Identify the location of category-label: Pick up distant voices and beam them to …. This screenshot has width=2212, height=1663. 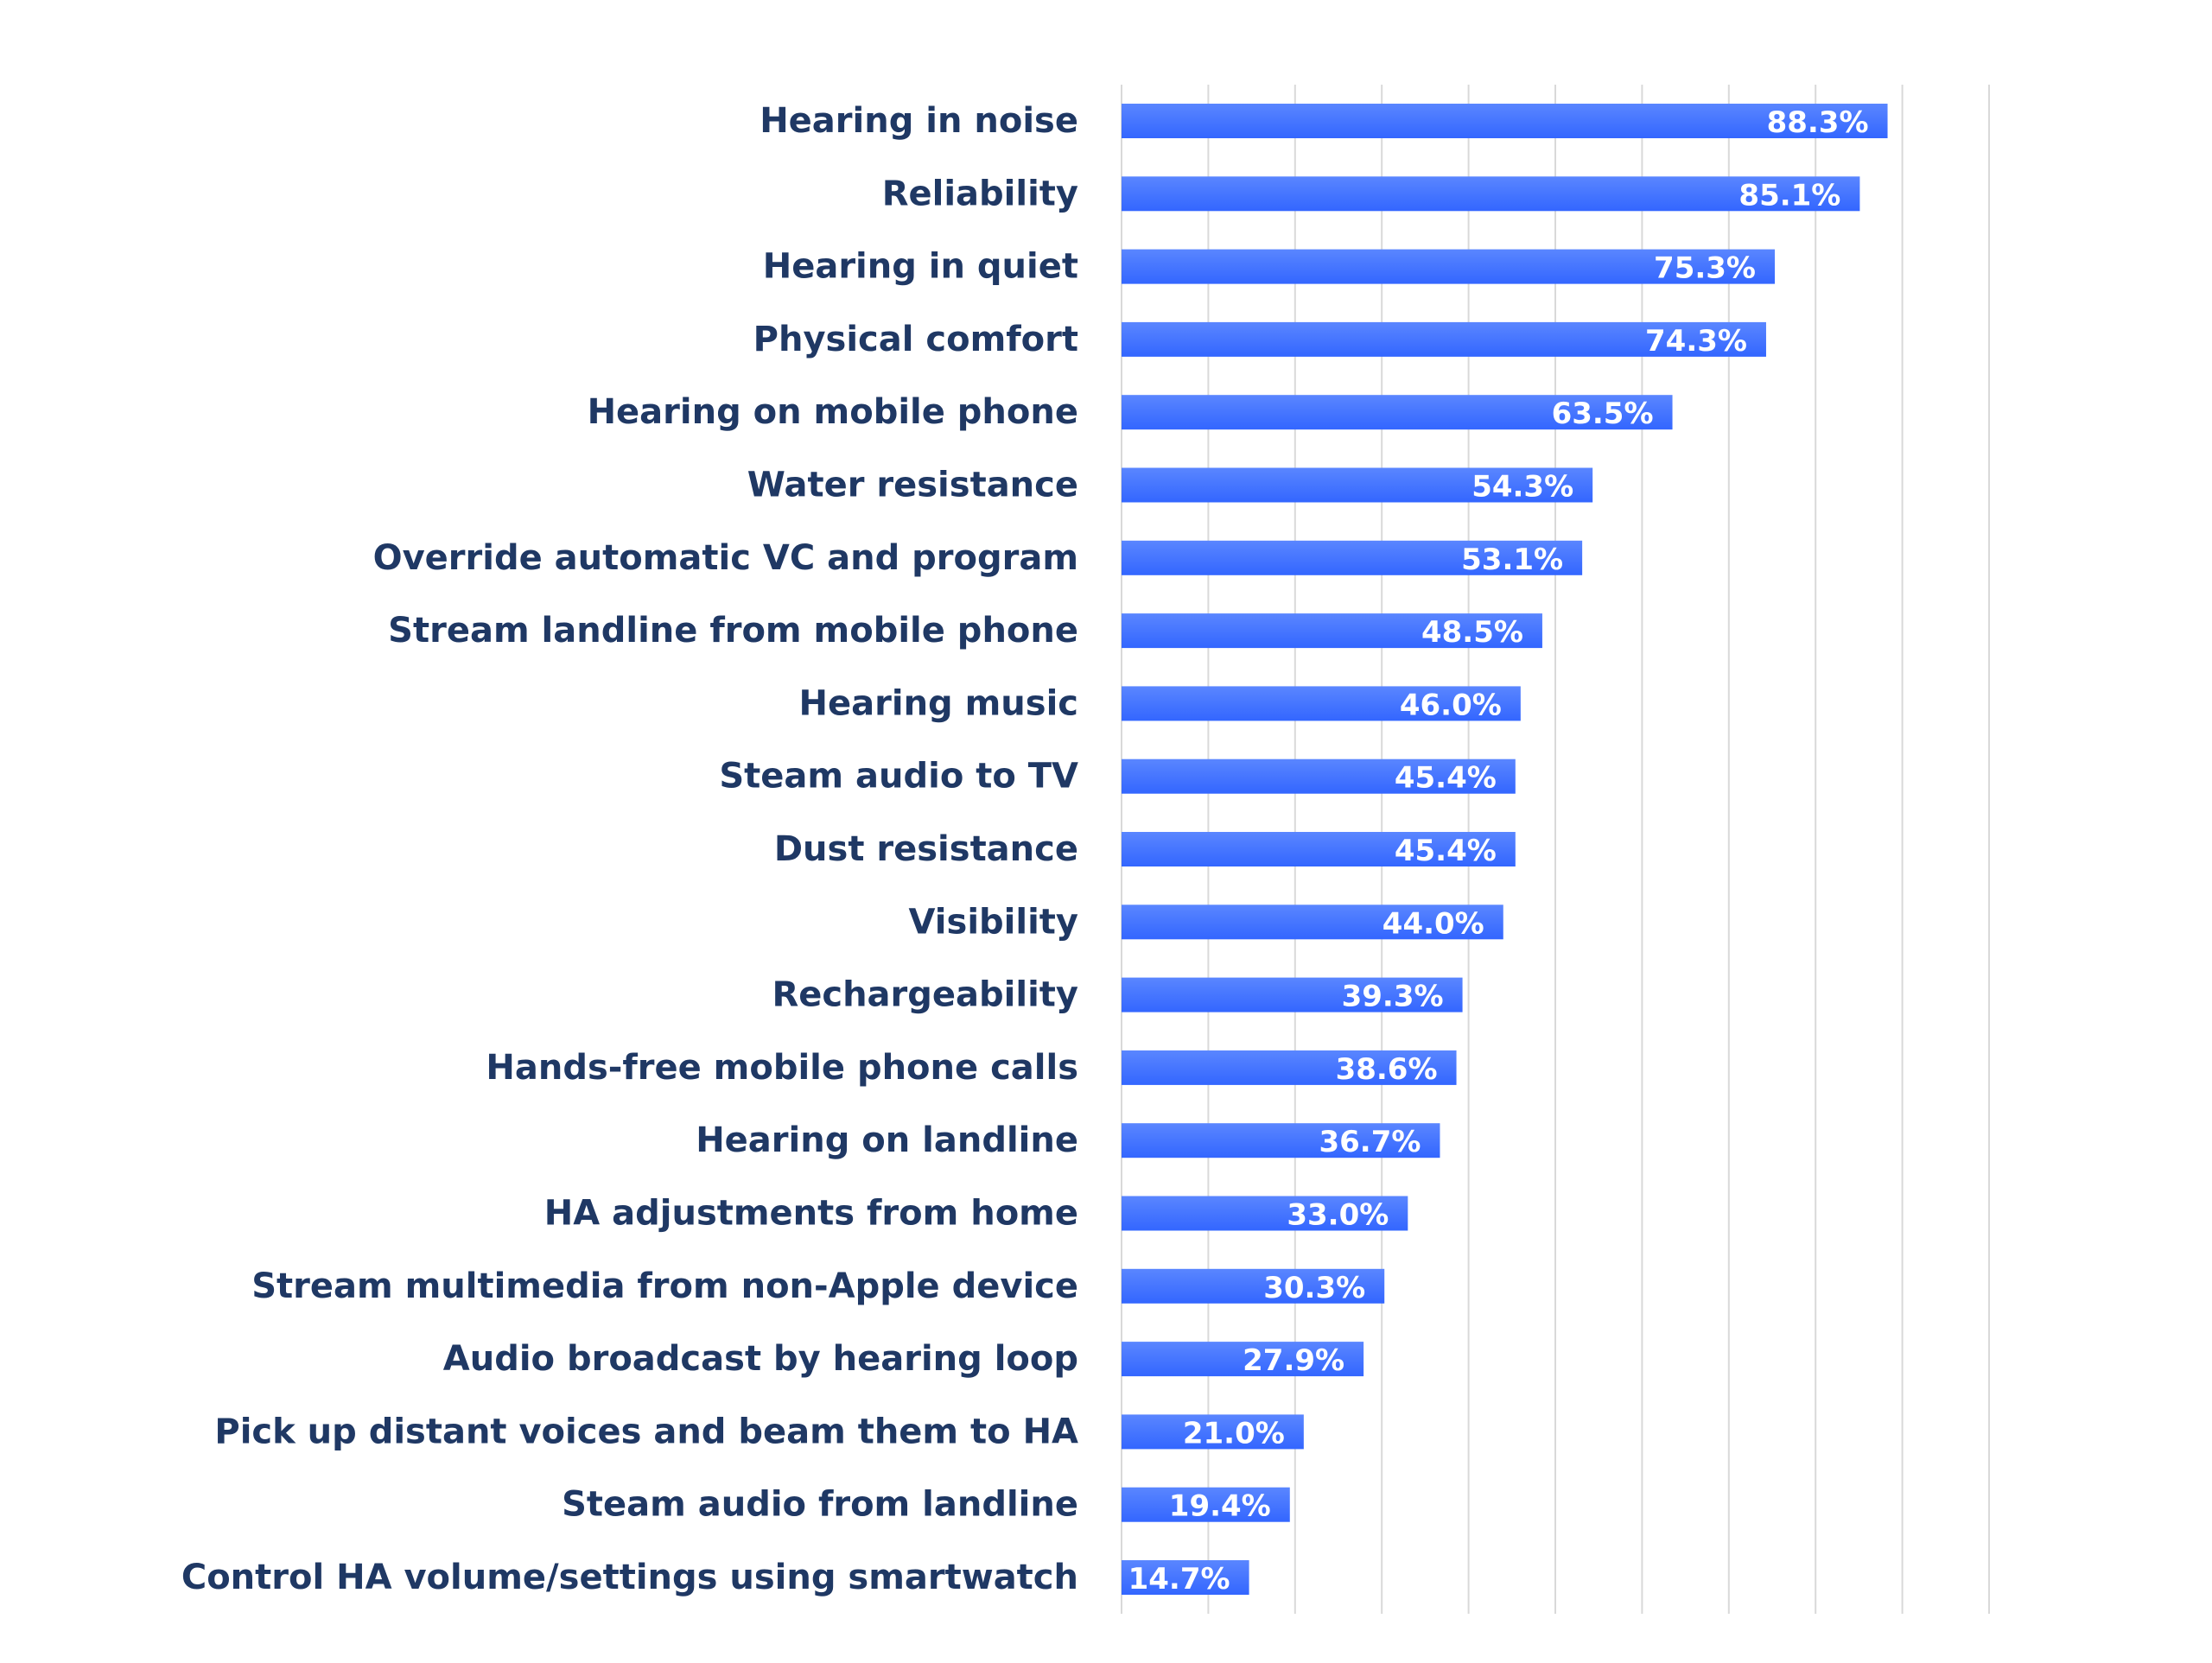
(646, 1432).